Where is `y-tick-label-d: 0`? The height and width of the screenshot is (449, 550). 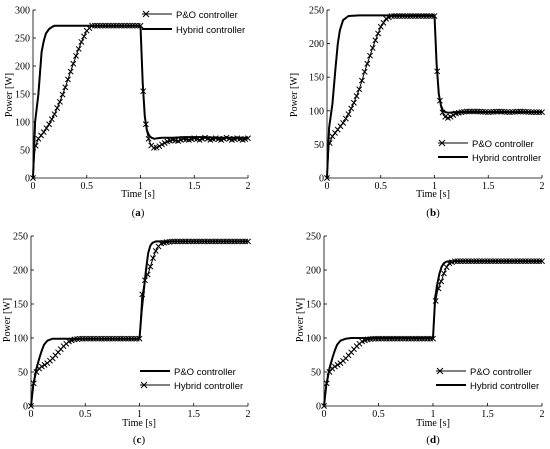
y-tick-label-d: 0 is located at coordinates (318, 407).